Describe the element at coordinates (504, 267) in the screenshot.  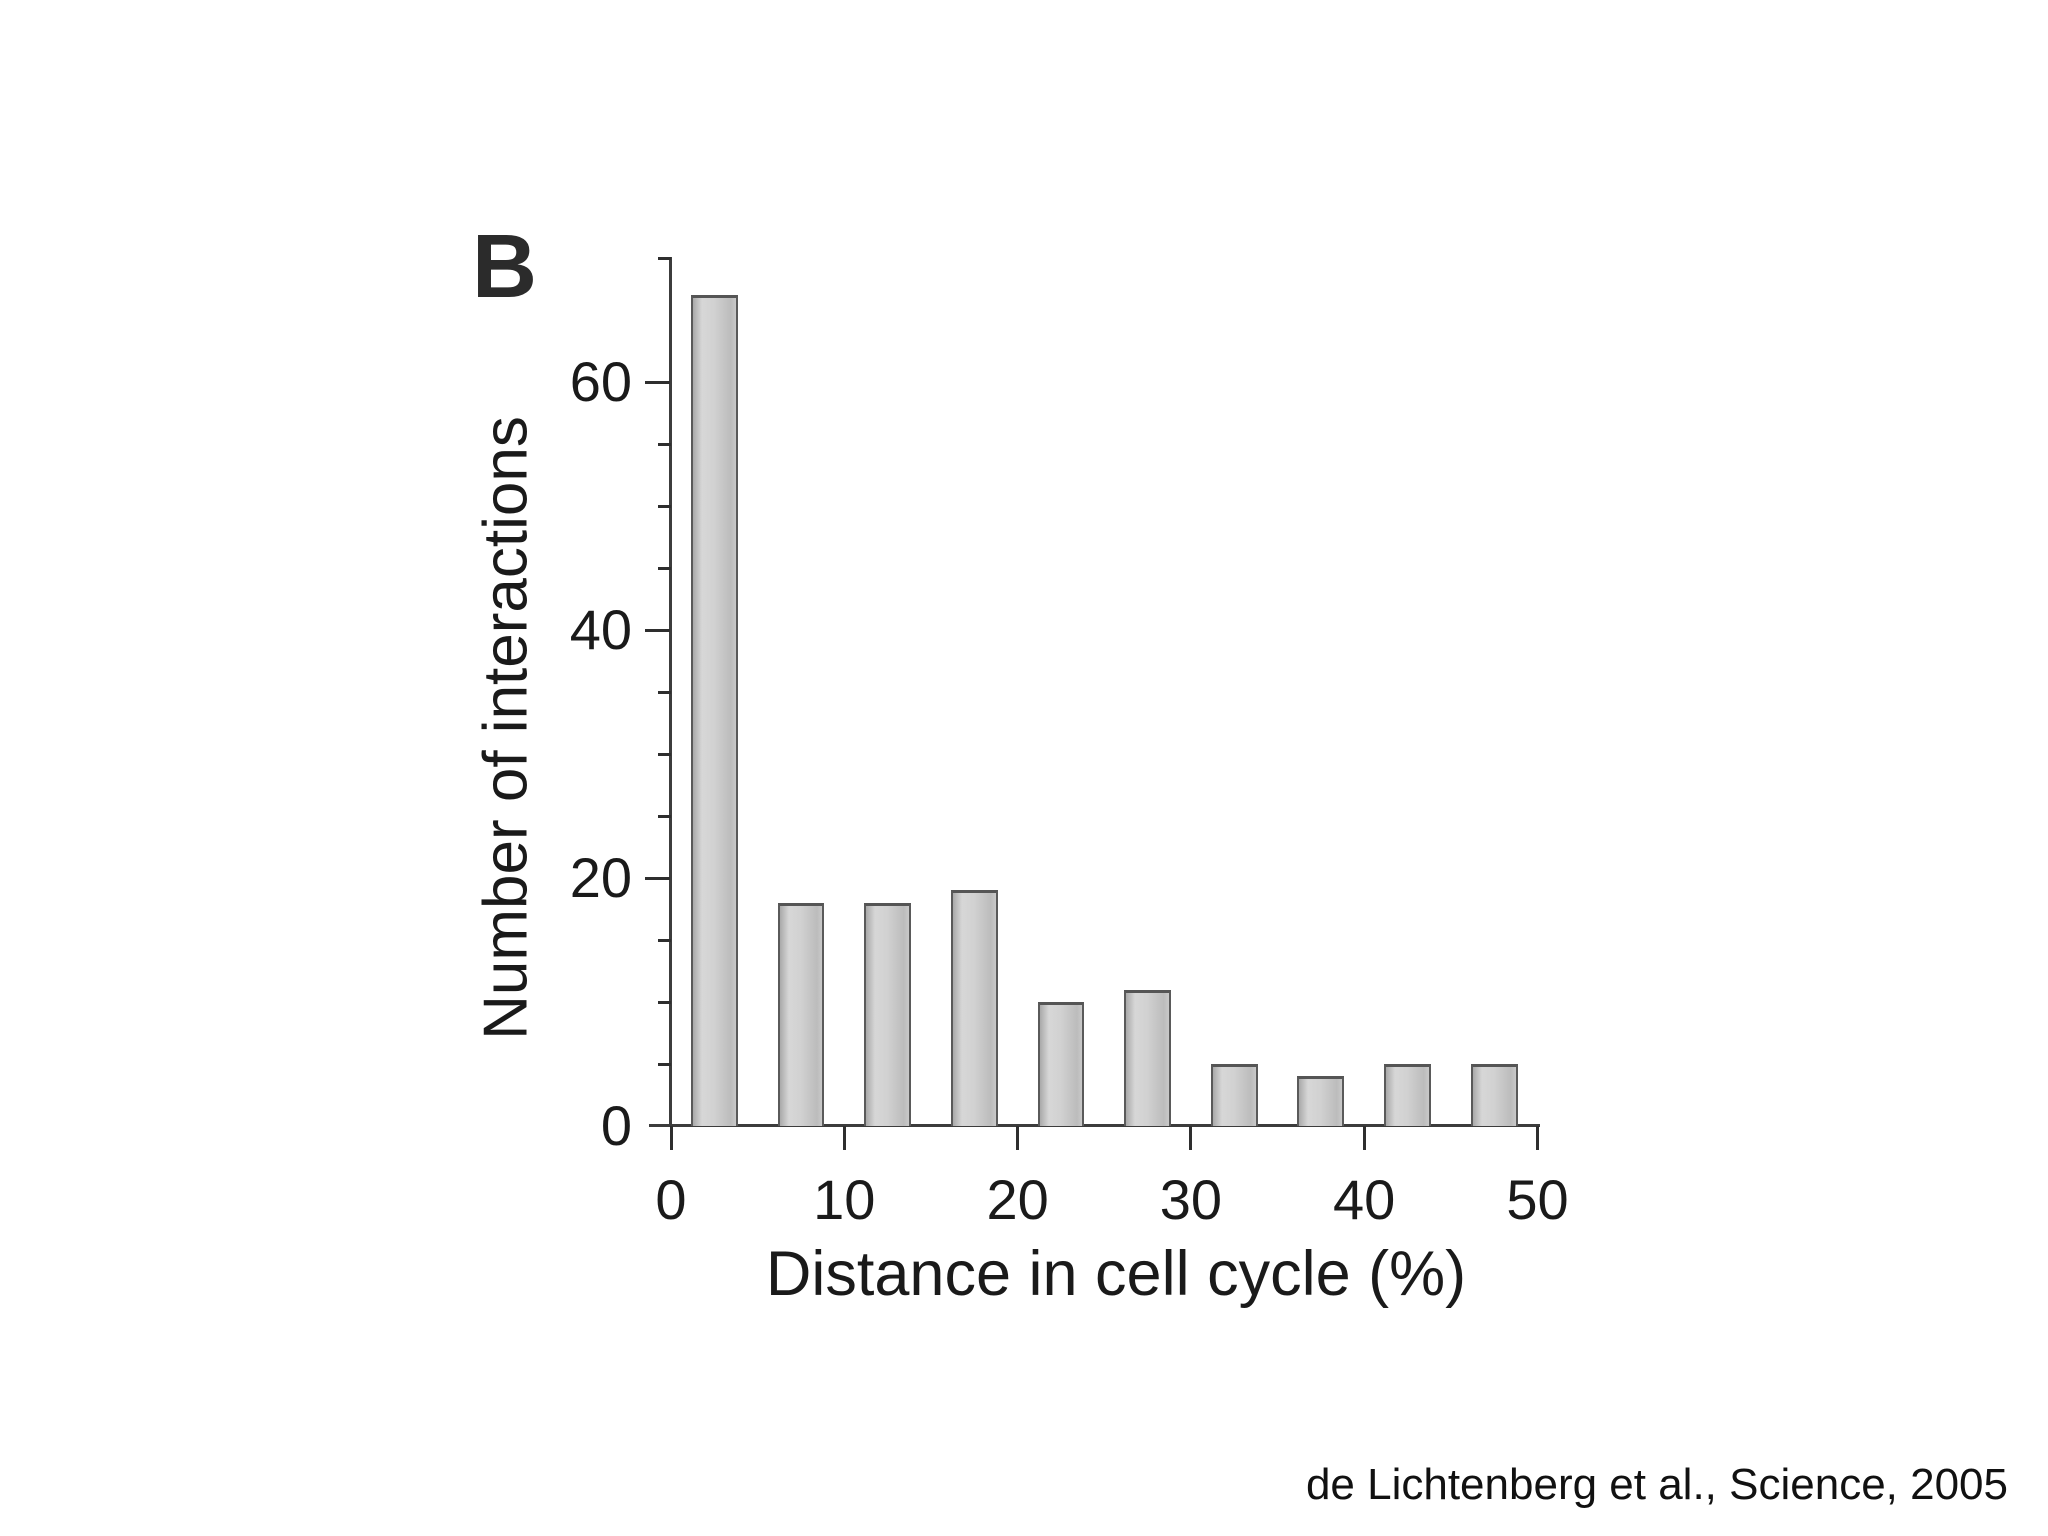
I see `panel-label-b: B` at that location.